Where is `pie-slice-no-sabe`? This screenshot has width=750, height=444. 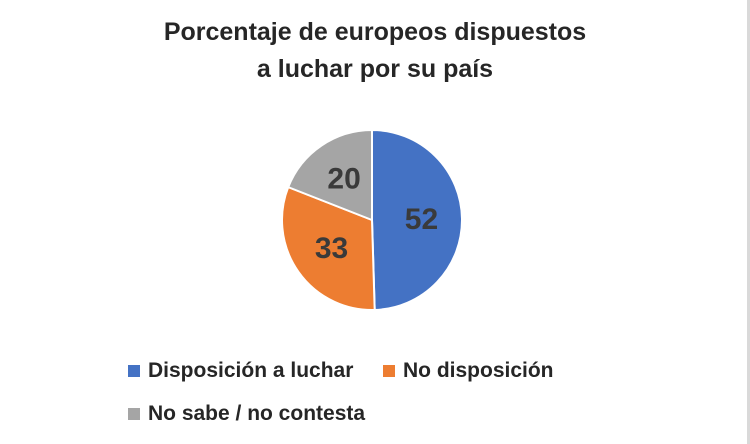 pie-slice-no-sabe is located at coordinates (329, 175).